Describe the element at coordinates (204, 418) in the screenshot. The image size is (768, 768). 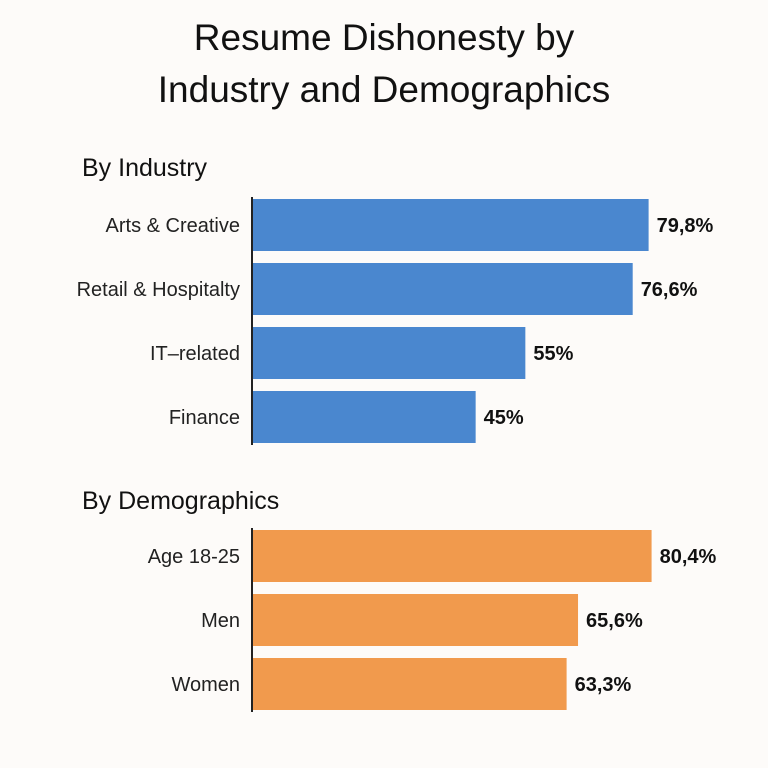
I see `category-label: Finance` at that location.